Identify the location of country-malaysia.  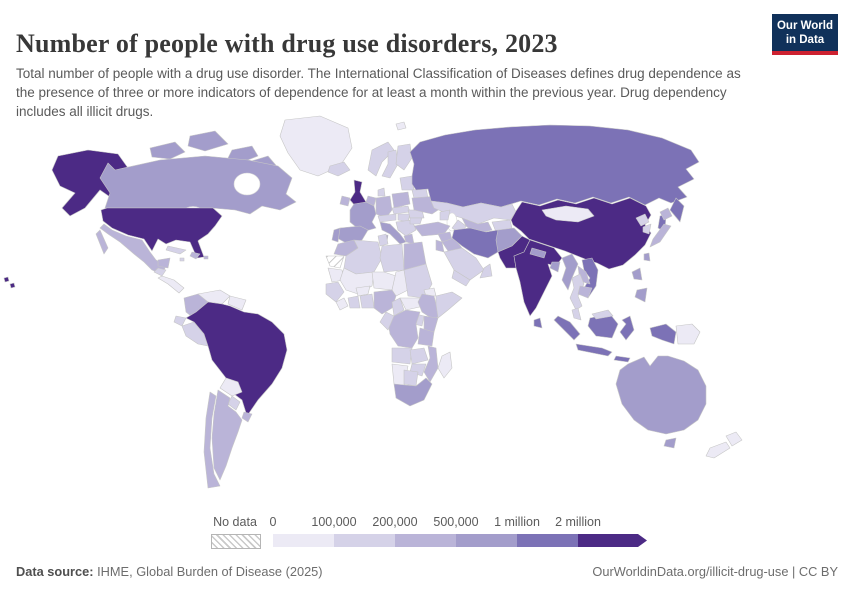
(576, 314).